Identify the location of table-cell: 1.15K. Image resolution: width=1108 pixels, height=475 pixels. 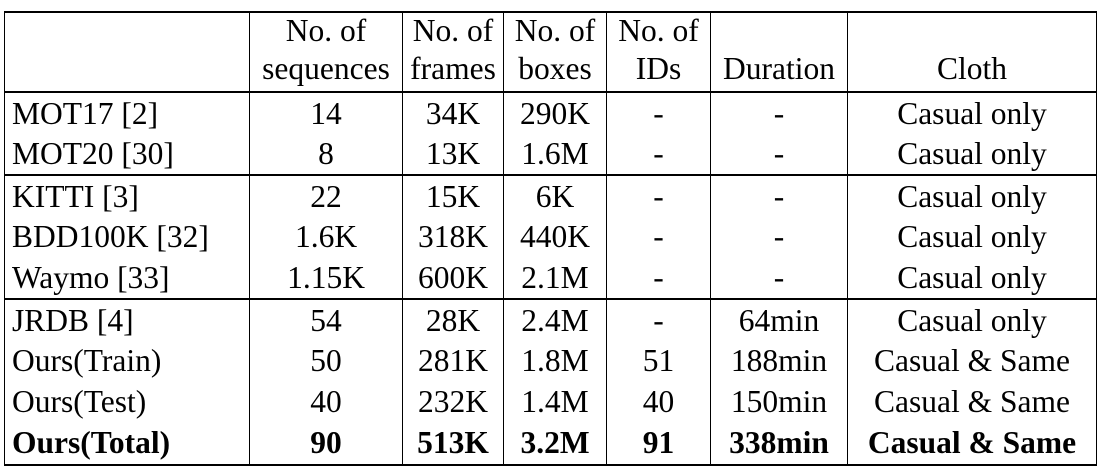
(326, 278).